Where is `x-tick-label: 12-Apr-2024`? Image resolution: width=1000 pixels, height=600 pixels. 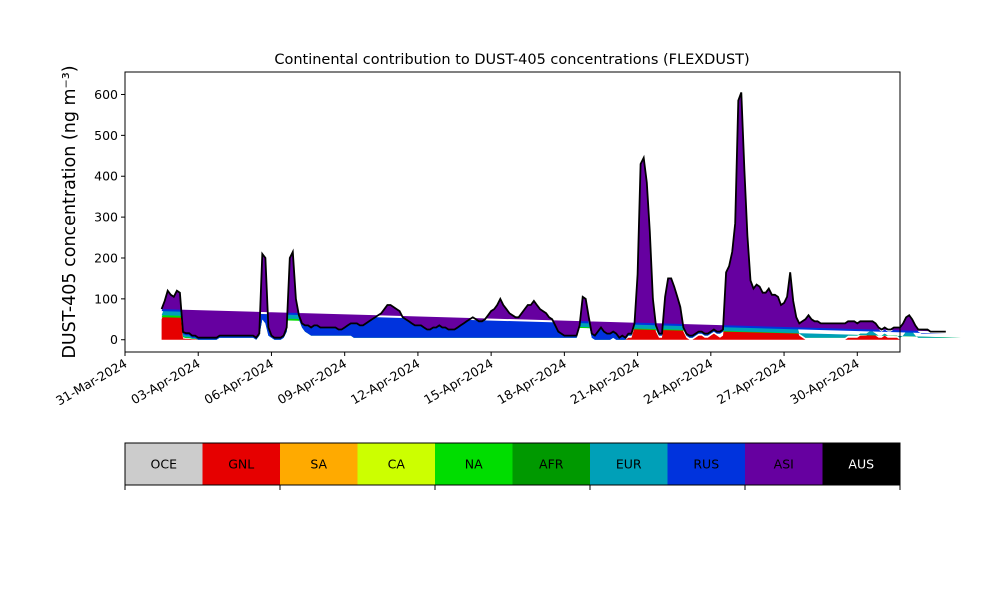 x-tick-label: 12-Apr-2024 is located at coordinates (385, 382).